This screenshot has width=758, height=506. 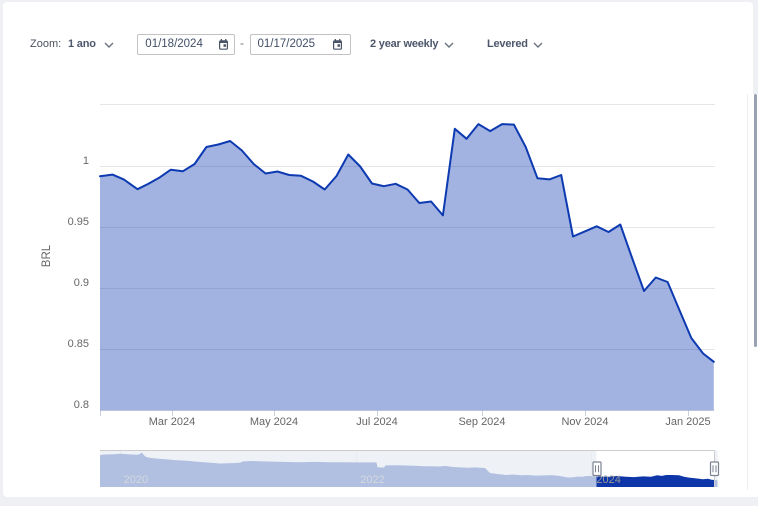 What do you see at coordinates (481, 422) in the screenshot?
I see `svg-text: Sep 2024` at bounding box center [481, 422].